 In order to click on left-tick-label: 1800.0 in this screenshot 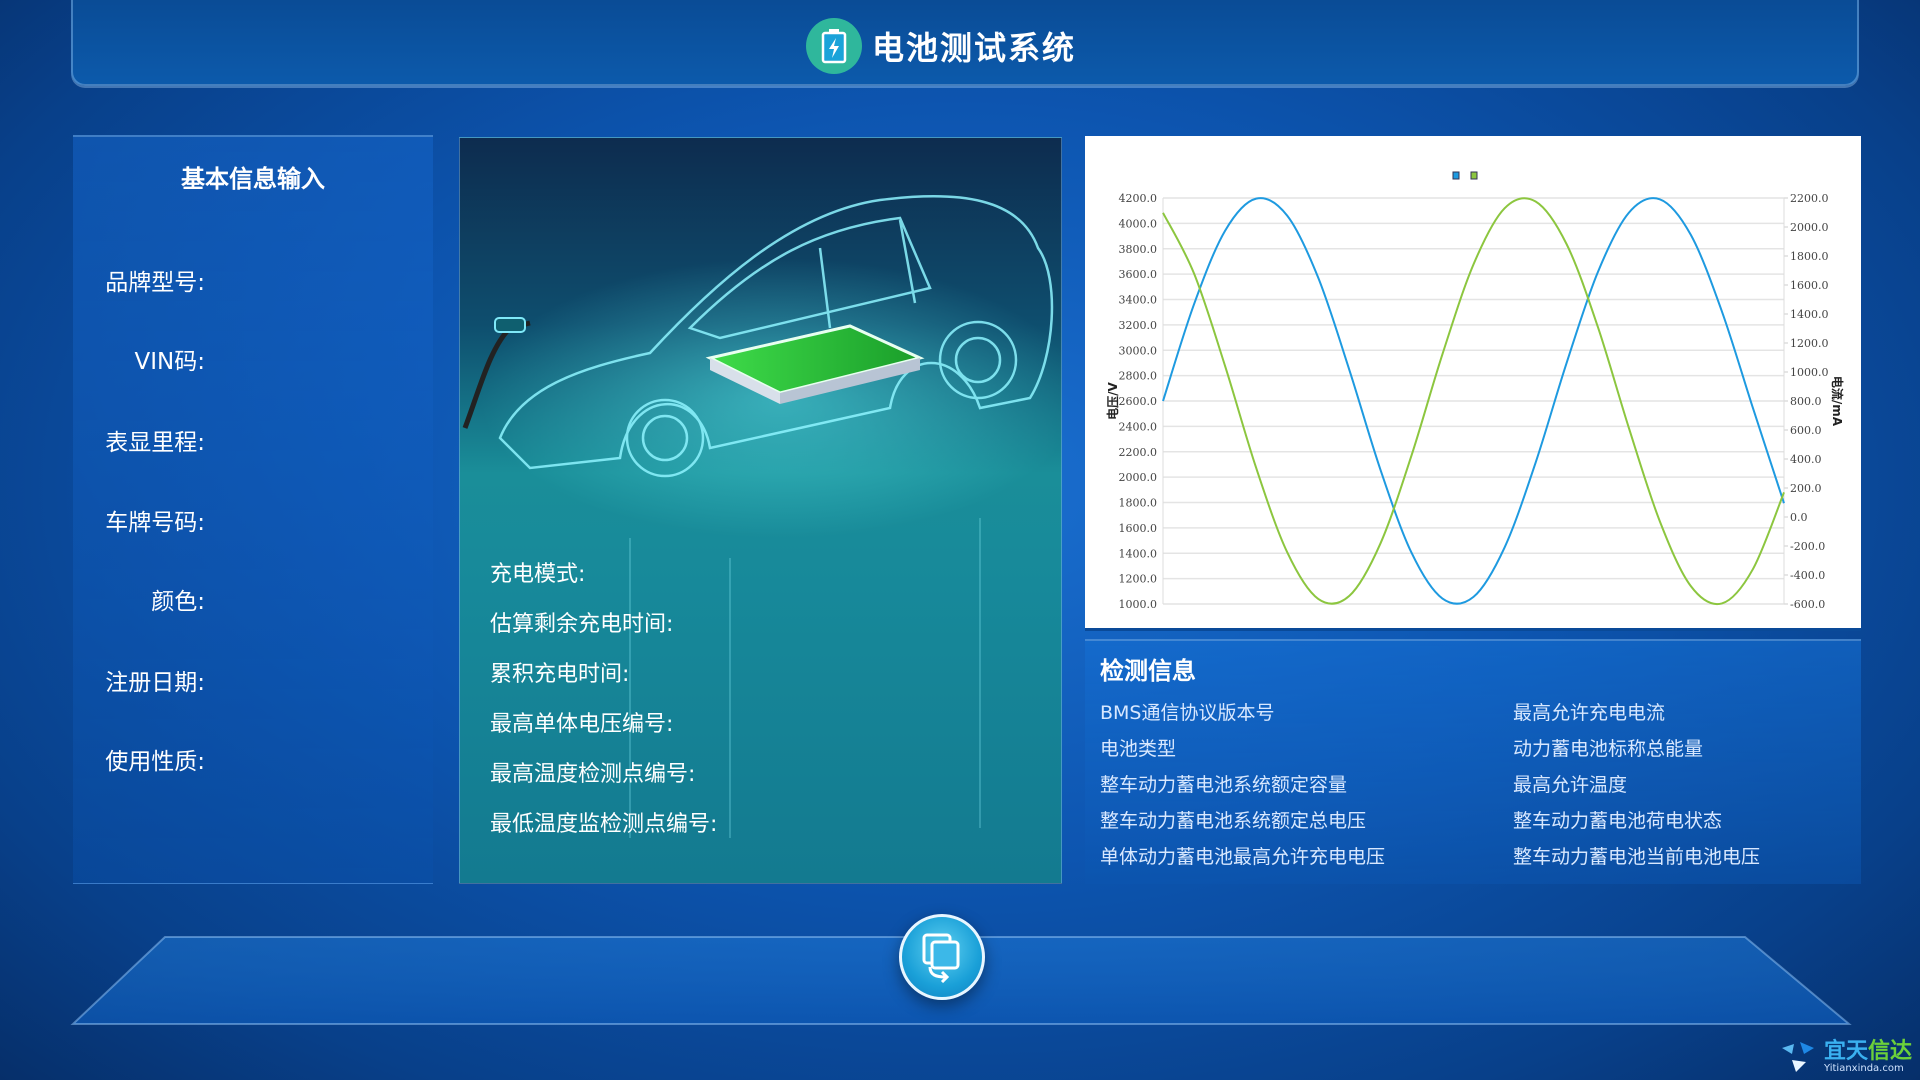, I will do `click(1138, 503)`.